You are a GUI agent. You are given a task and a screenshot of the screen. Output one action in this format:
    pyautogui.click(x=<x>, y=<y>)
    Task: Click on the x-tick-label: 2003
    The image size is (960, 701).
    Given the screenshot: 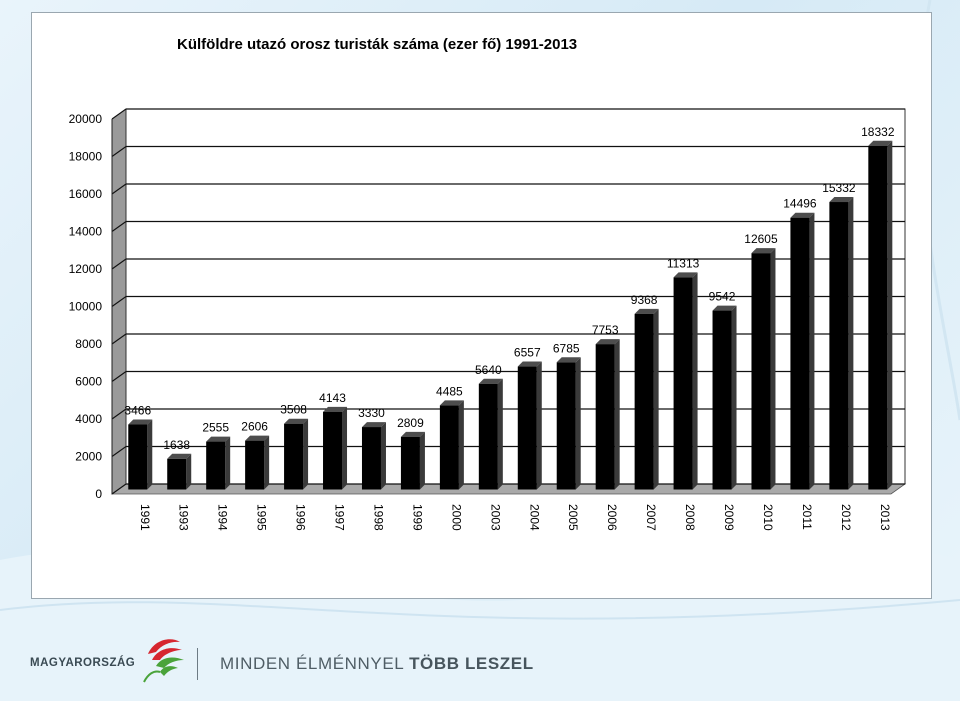 What is the action you would take?
    pyautogui.click(x=495, y=517)
    